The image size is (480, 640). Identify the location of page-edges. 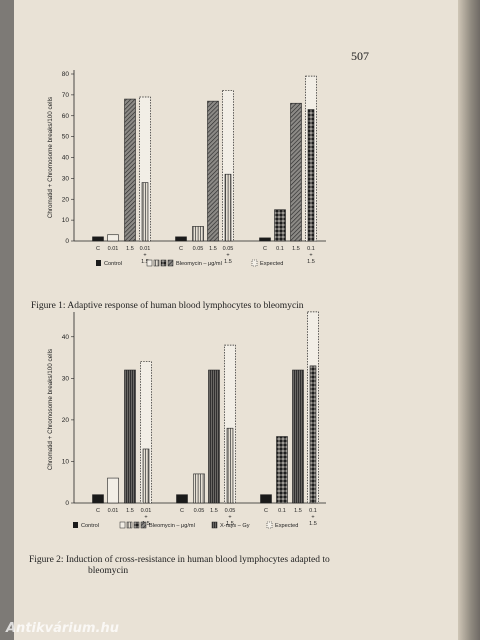
(469, 320).